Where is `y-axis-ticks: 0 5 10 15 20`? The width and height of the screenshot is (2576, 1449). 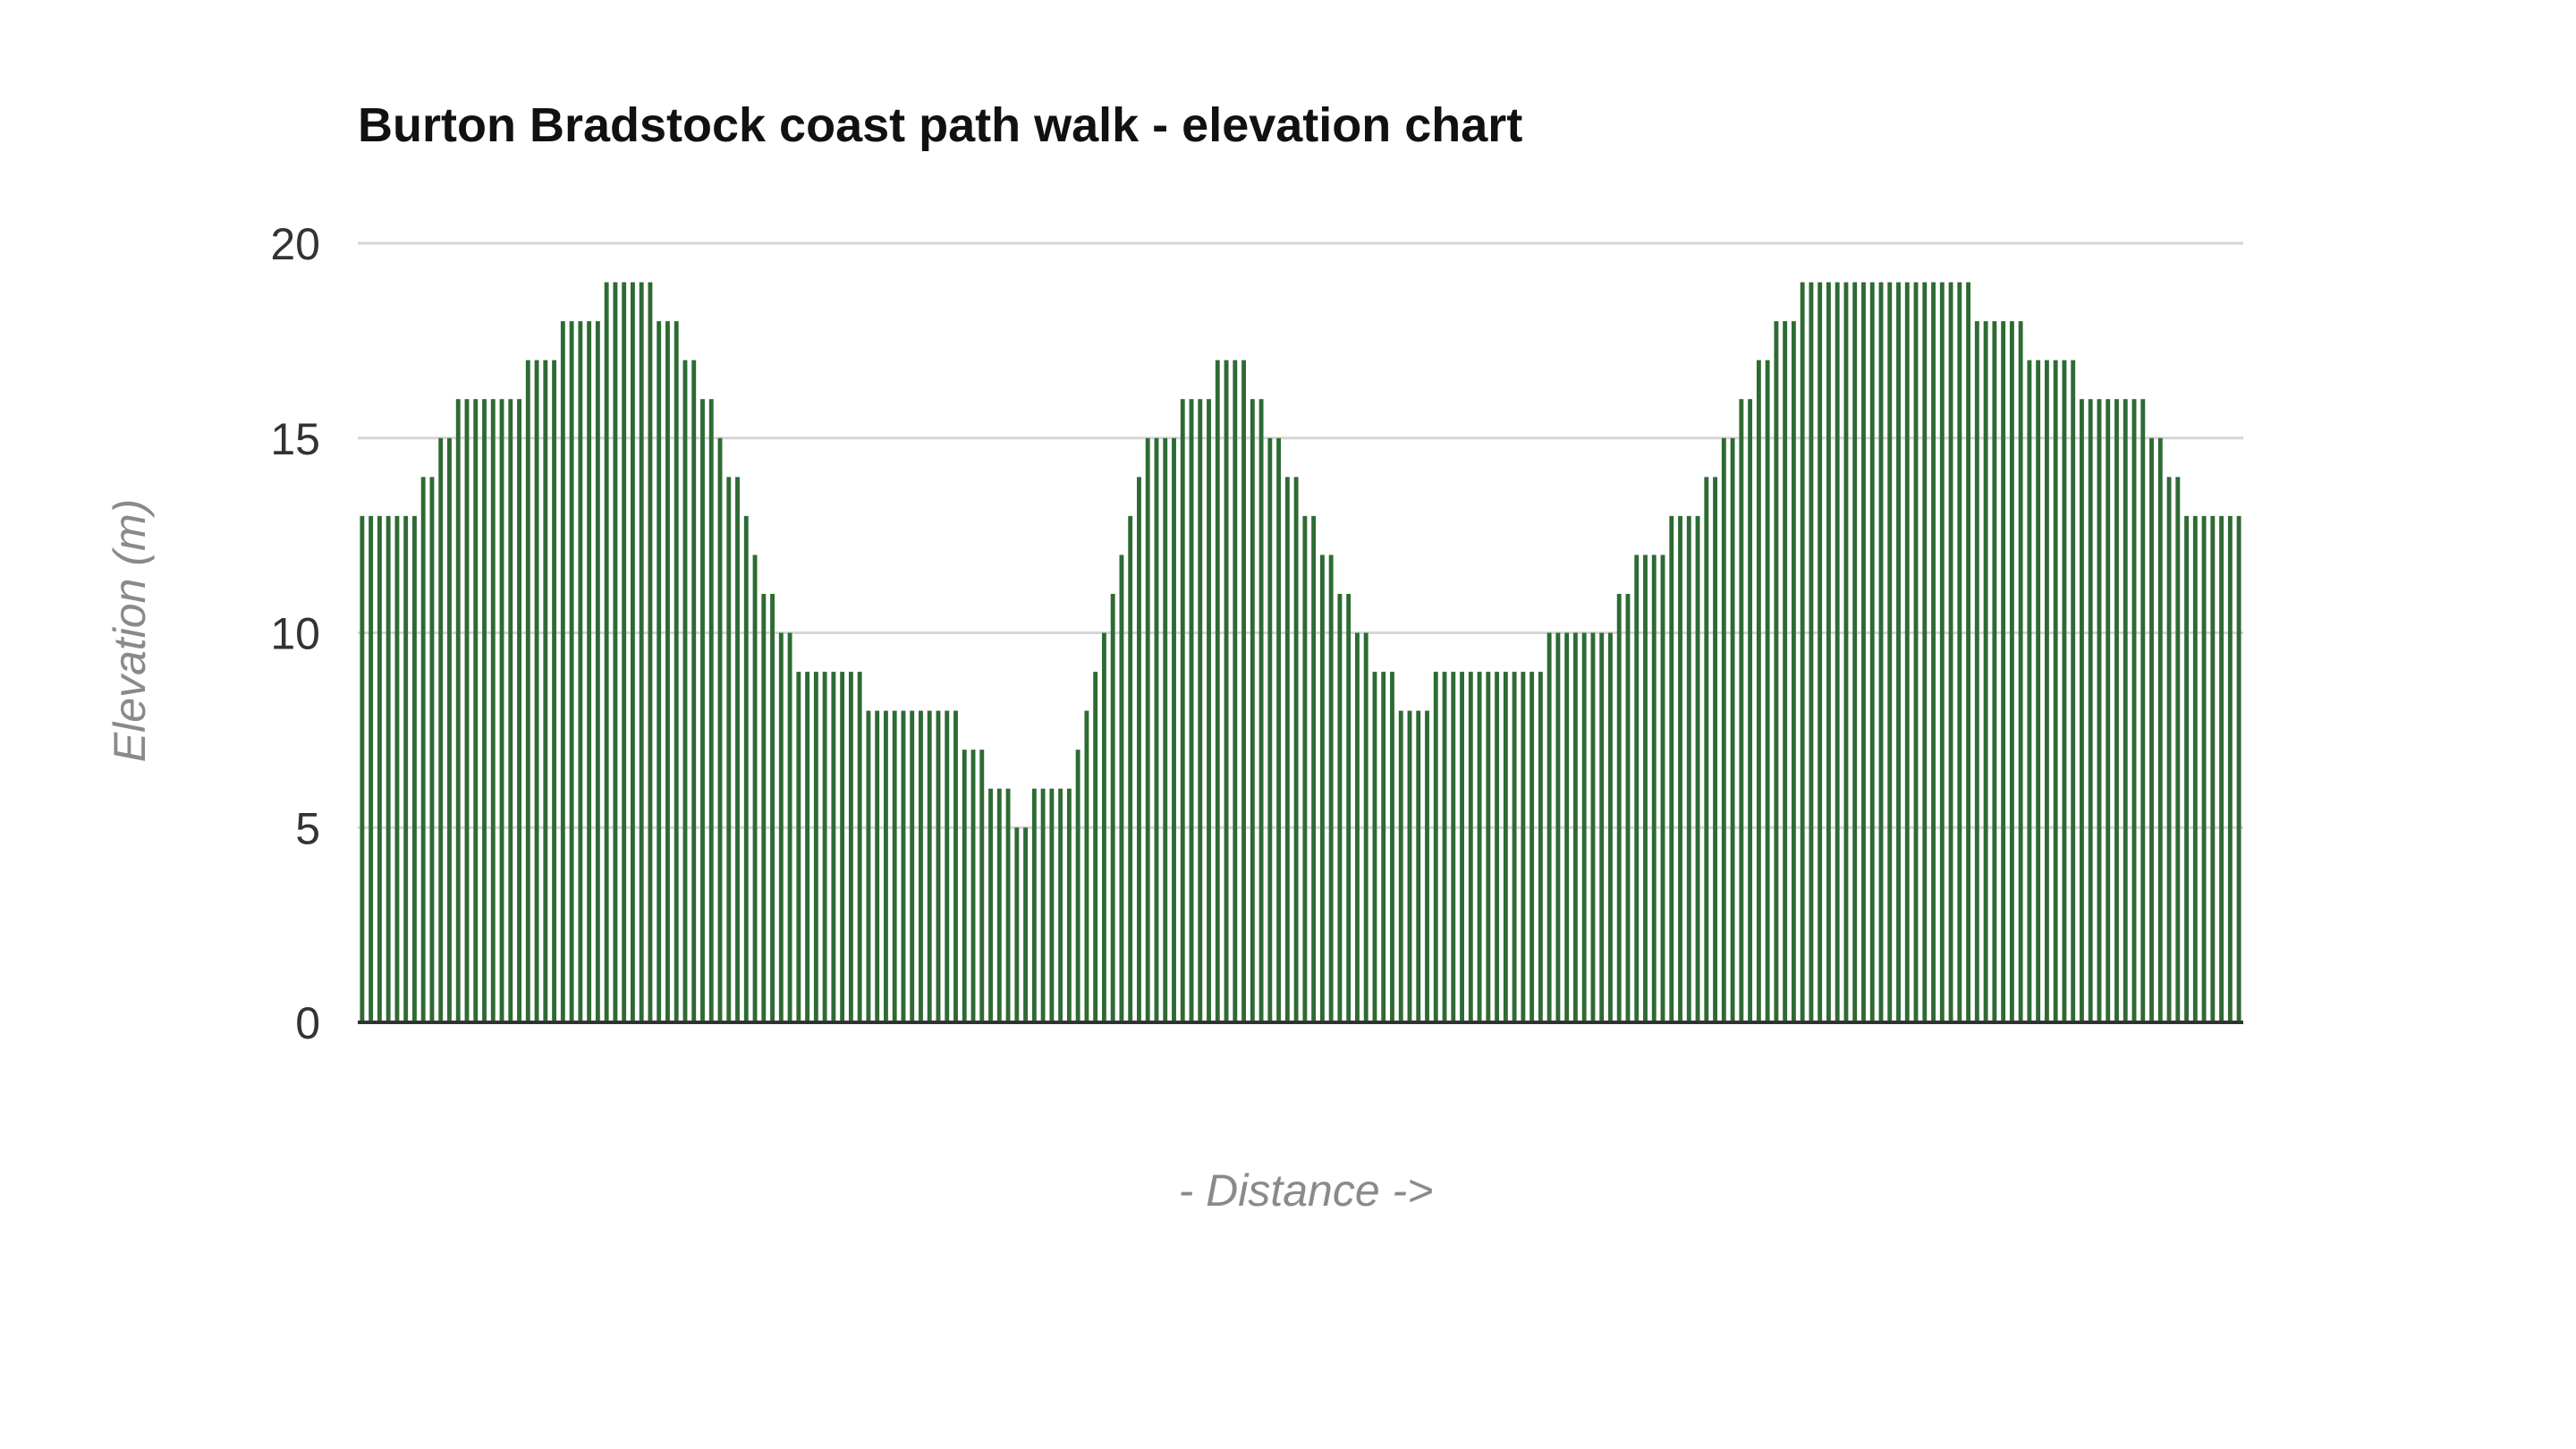
y-axis-ticks: 0 5 10 15 20 is located at coordinates (295, 633).